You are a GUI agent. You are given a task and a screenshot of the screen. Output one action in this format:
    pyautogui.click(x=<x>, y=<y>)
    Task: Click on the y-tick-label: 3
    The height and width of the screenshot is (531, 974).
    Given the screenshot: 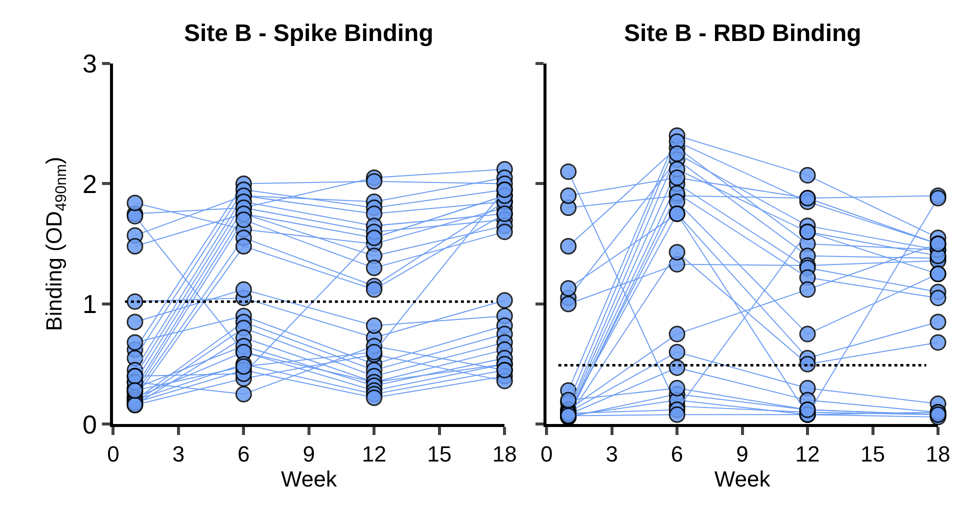 What is the action you would take?
    pyautogui.click(x=89, y=63)
    